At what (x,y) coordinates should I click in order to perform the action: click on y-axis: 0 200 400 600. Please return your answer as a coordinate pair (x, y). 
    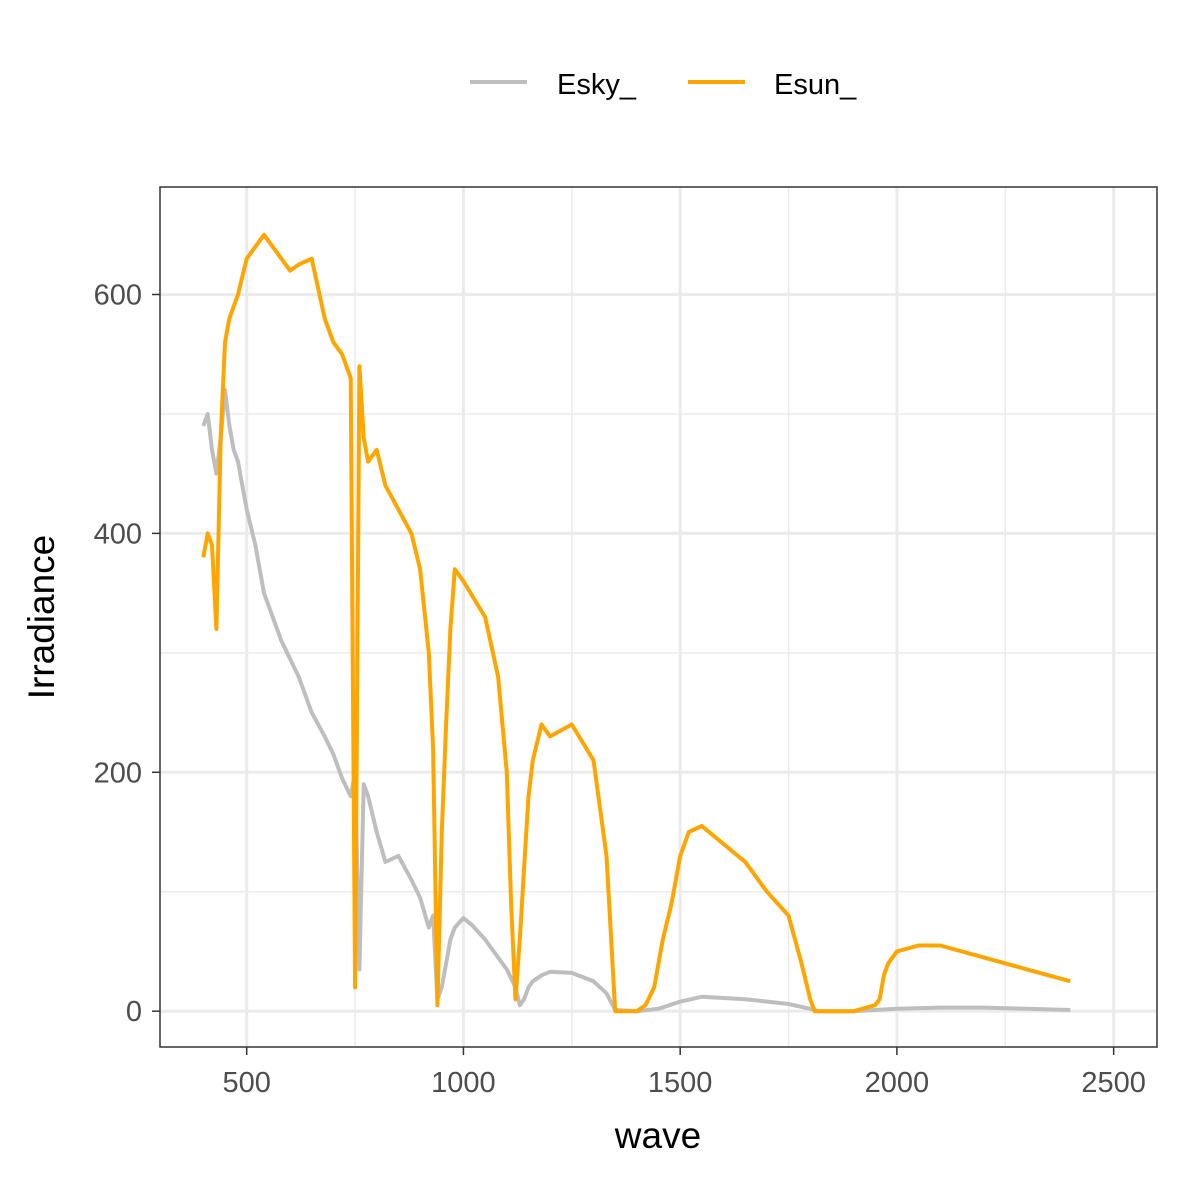
    Looking at the image, I should click on (127, 654).